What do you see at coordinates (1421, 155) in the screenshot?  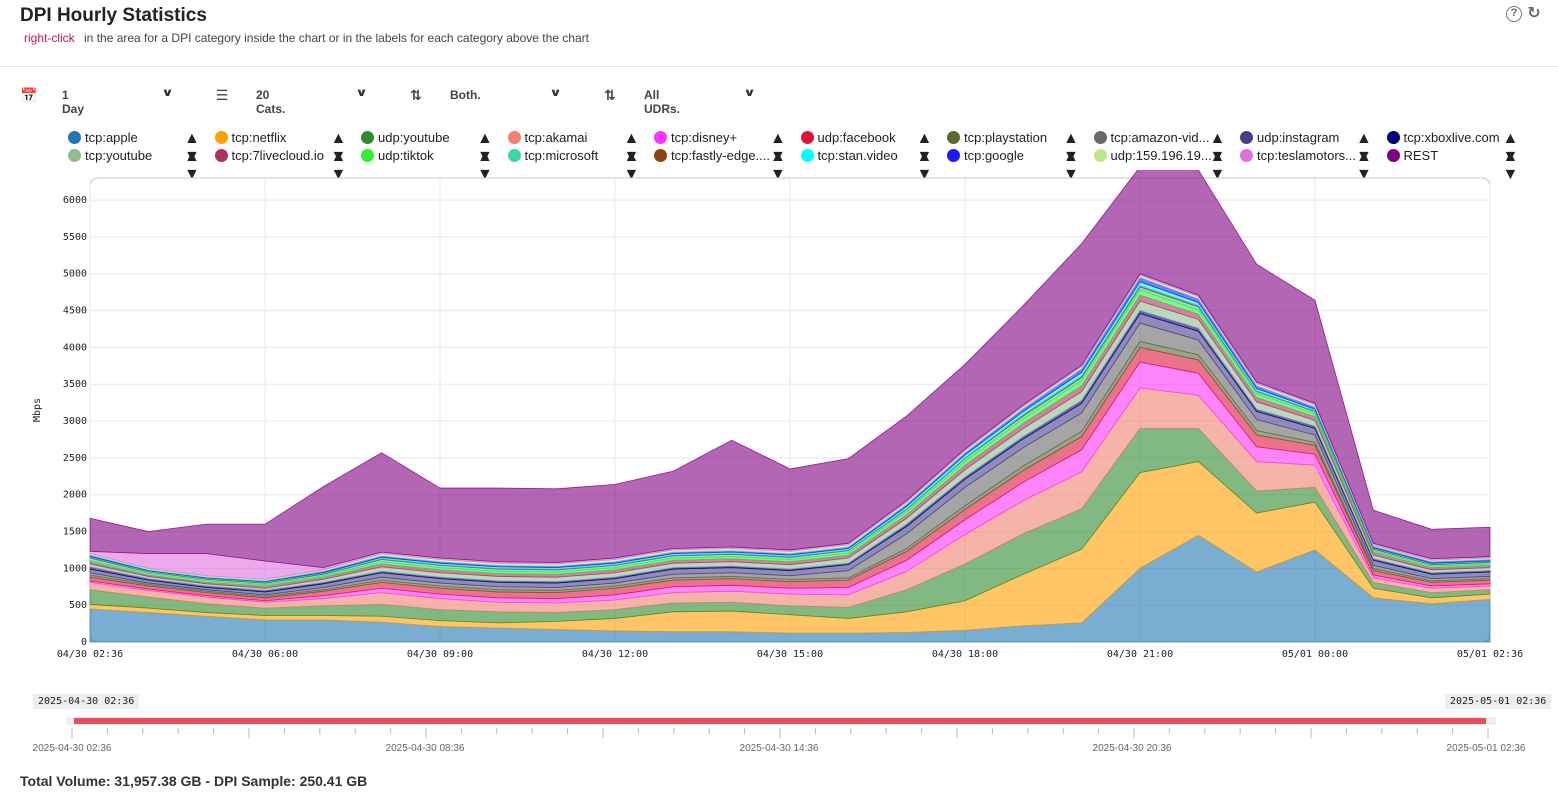 I see `legend-label: REST` at bounding box center [1421, 155].